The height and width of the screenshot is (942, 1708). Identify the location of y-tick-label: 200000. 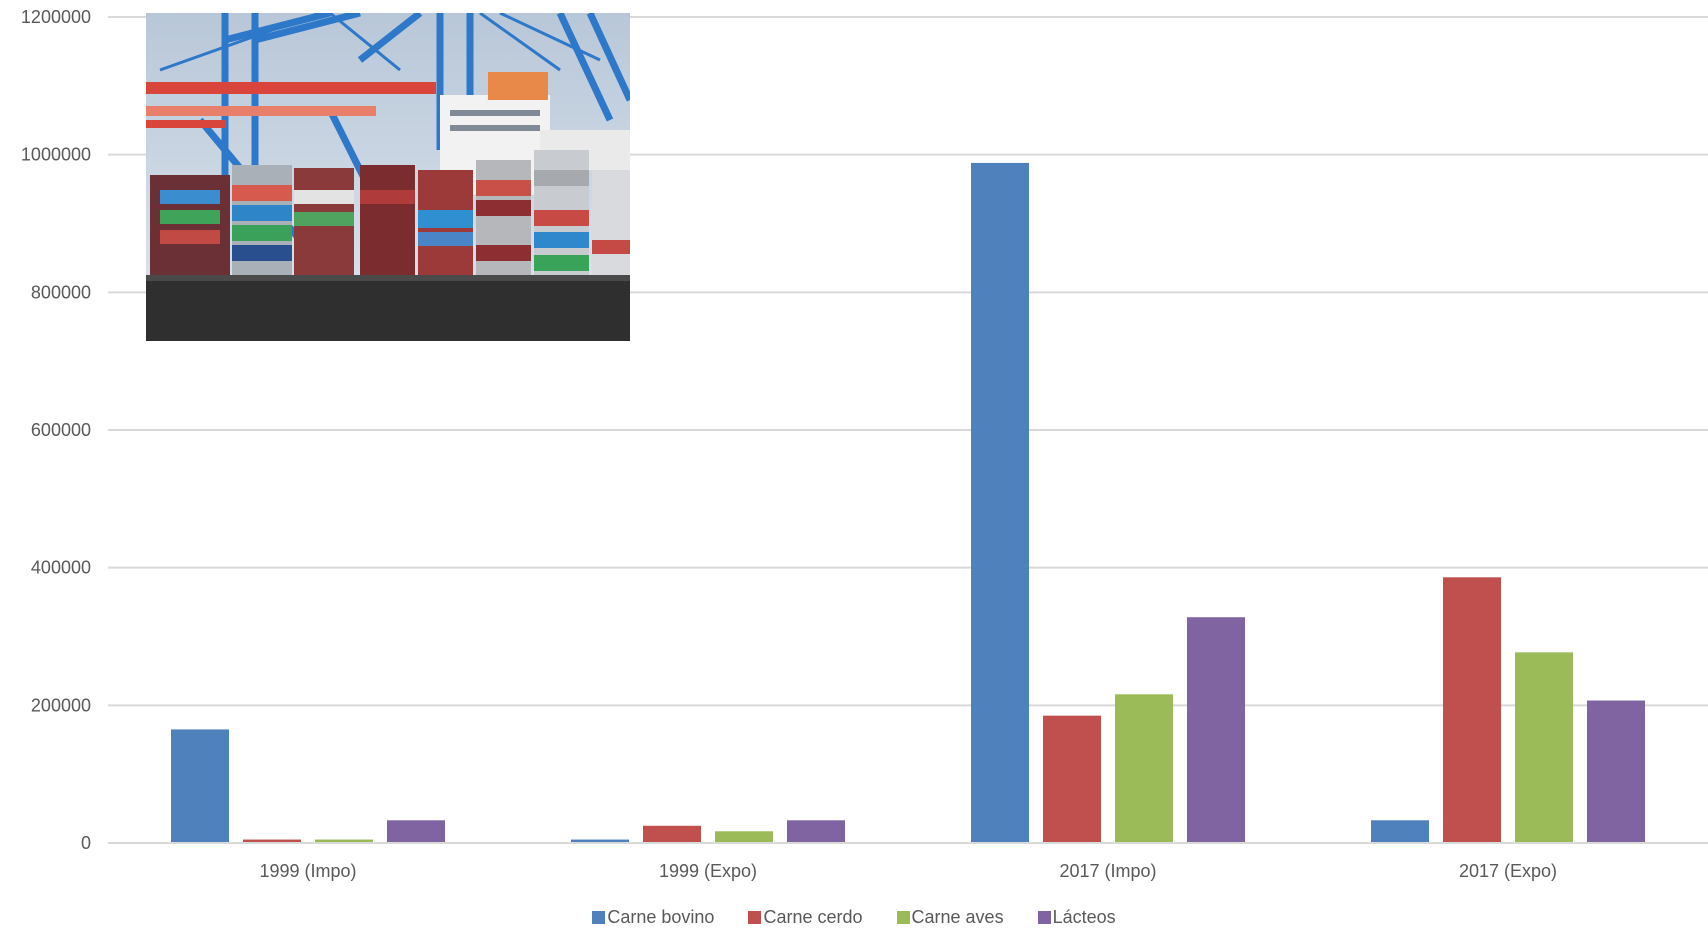
(61, 705).